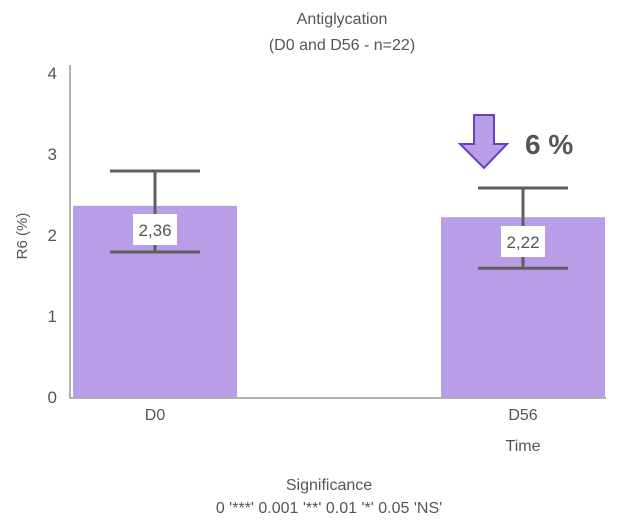 The width and height of the screenshot is (624, 528). What do you see at coordinates (329, 485) in the screenshot?
I see `footer-title: Significance` at bounding box center [329, 485].